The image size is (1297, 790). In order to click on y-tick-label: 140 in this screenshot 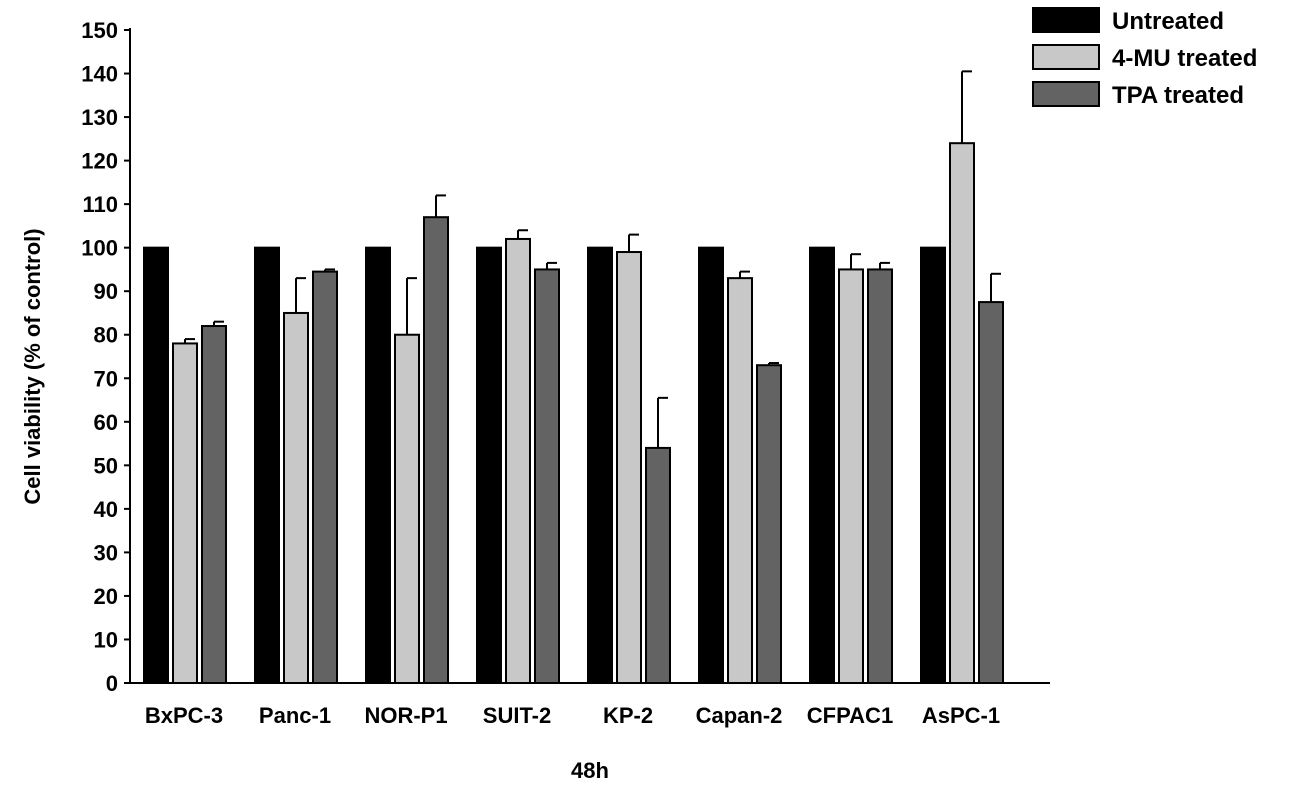, I will do `click(99, 74)`.